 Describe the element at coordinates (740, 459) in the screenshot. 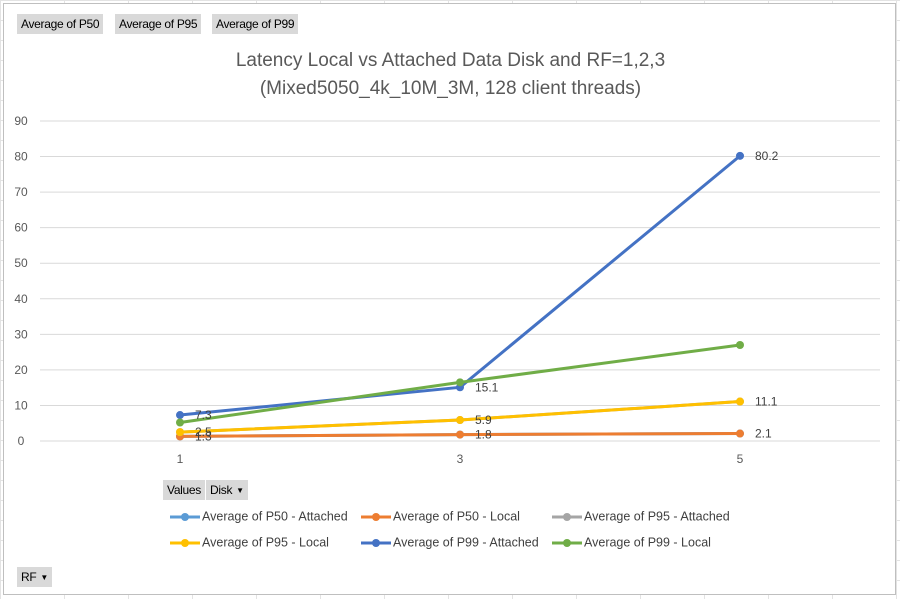

I see `x-tick-label: 5` at that location.